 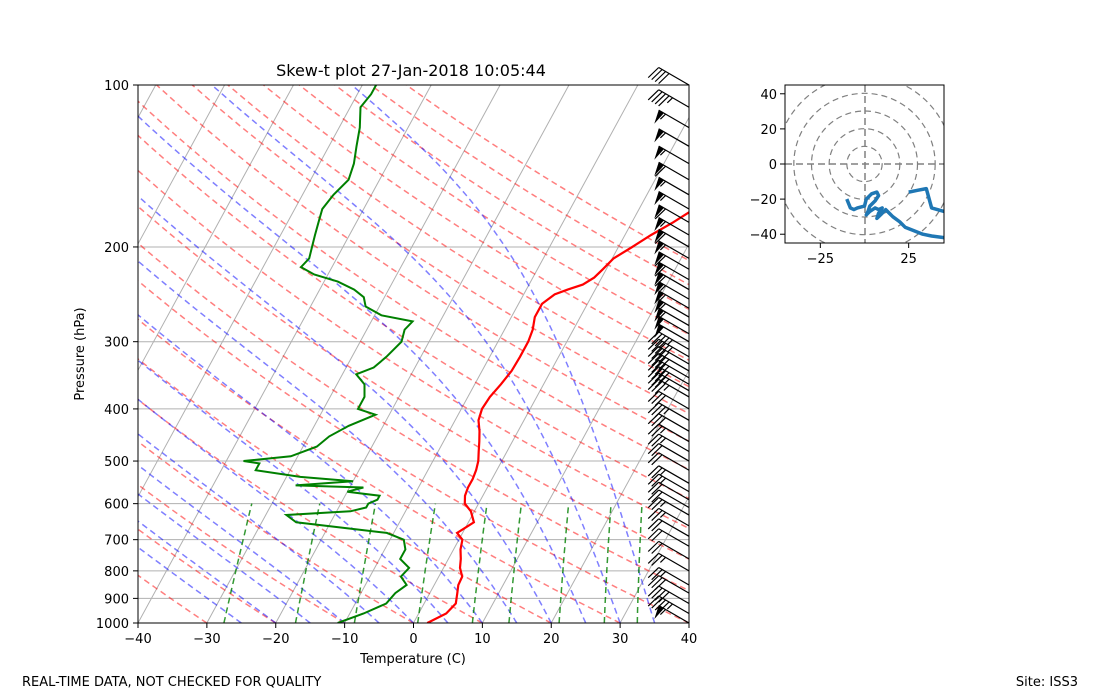 What do you see at coordinates (137, 639) in the screenshot?
I see `x-tick-label: −40` at bounding box center [137, 639].